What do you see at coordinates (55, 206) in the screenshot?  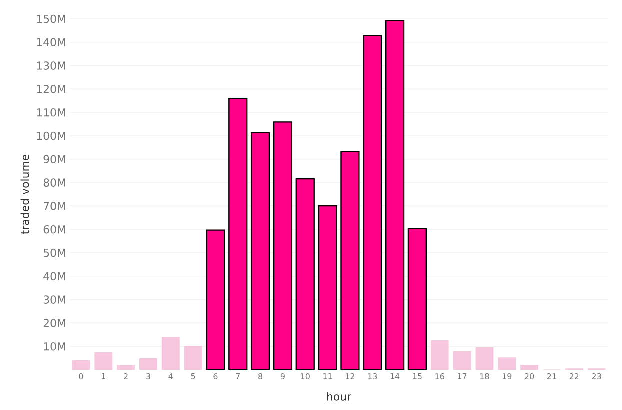 I see `y-tick-label: 70M` at bounding box center [55, 206].